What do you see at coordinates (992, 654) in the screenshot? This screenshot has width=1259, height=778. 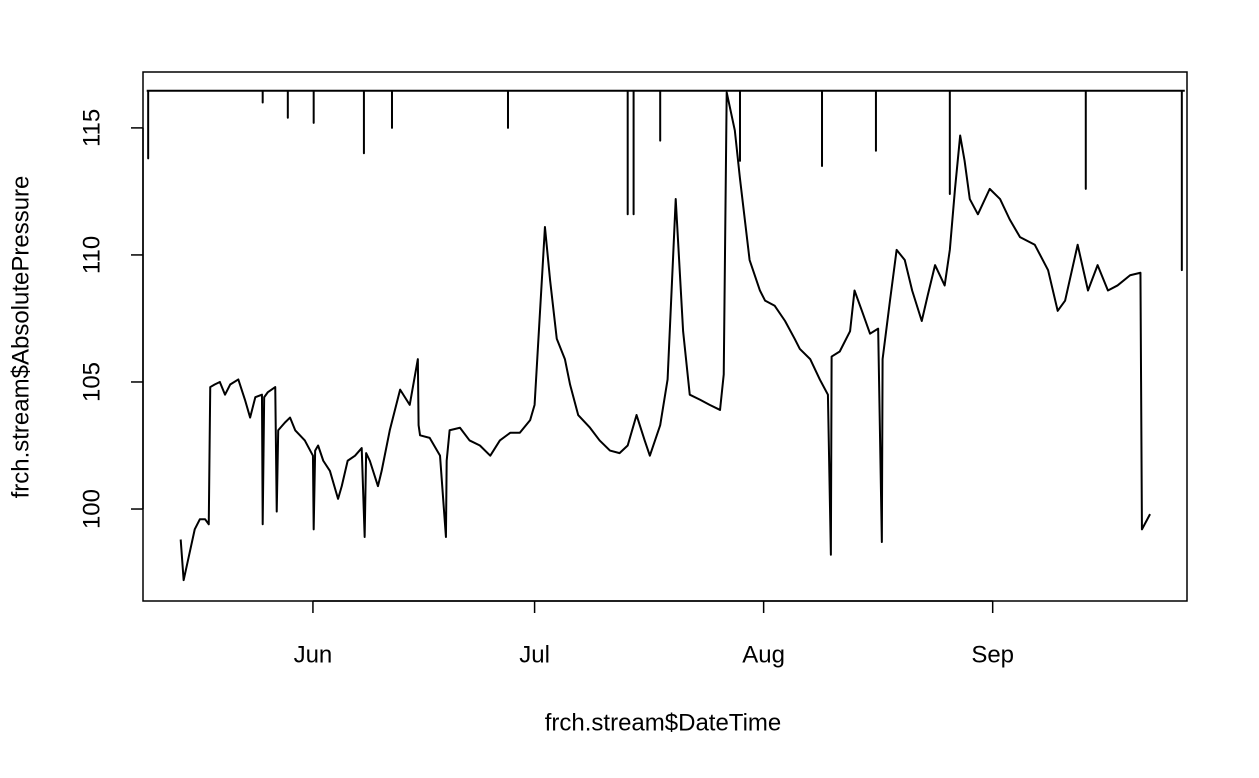 I see `x-tick-label: Sep` at bounding box center [992, 654].